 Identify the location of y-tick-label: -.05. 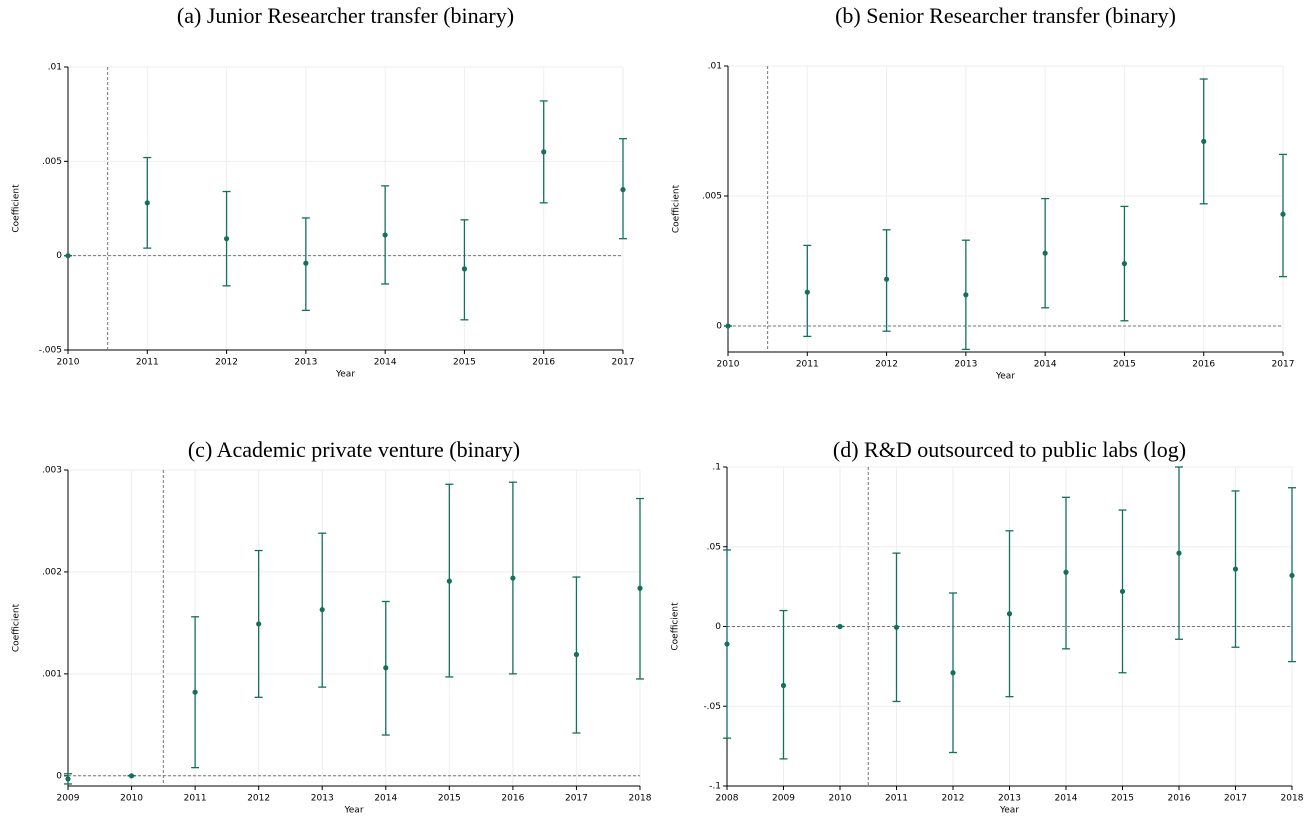
(712, 707).